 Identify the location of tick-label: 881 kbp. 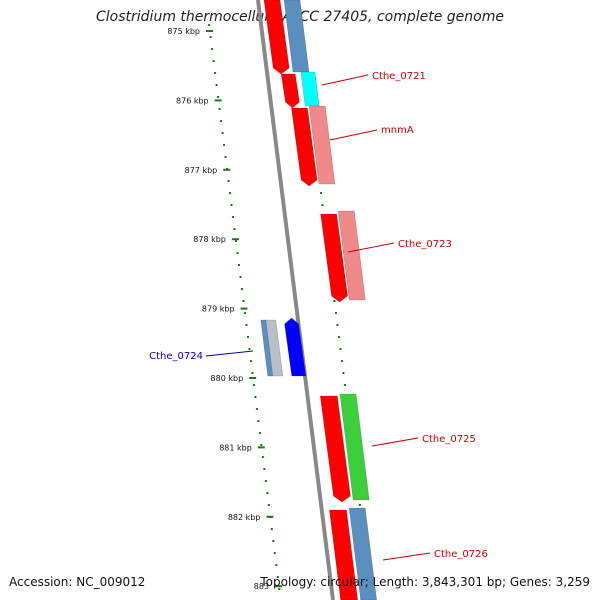
(235, 447).